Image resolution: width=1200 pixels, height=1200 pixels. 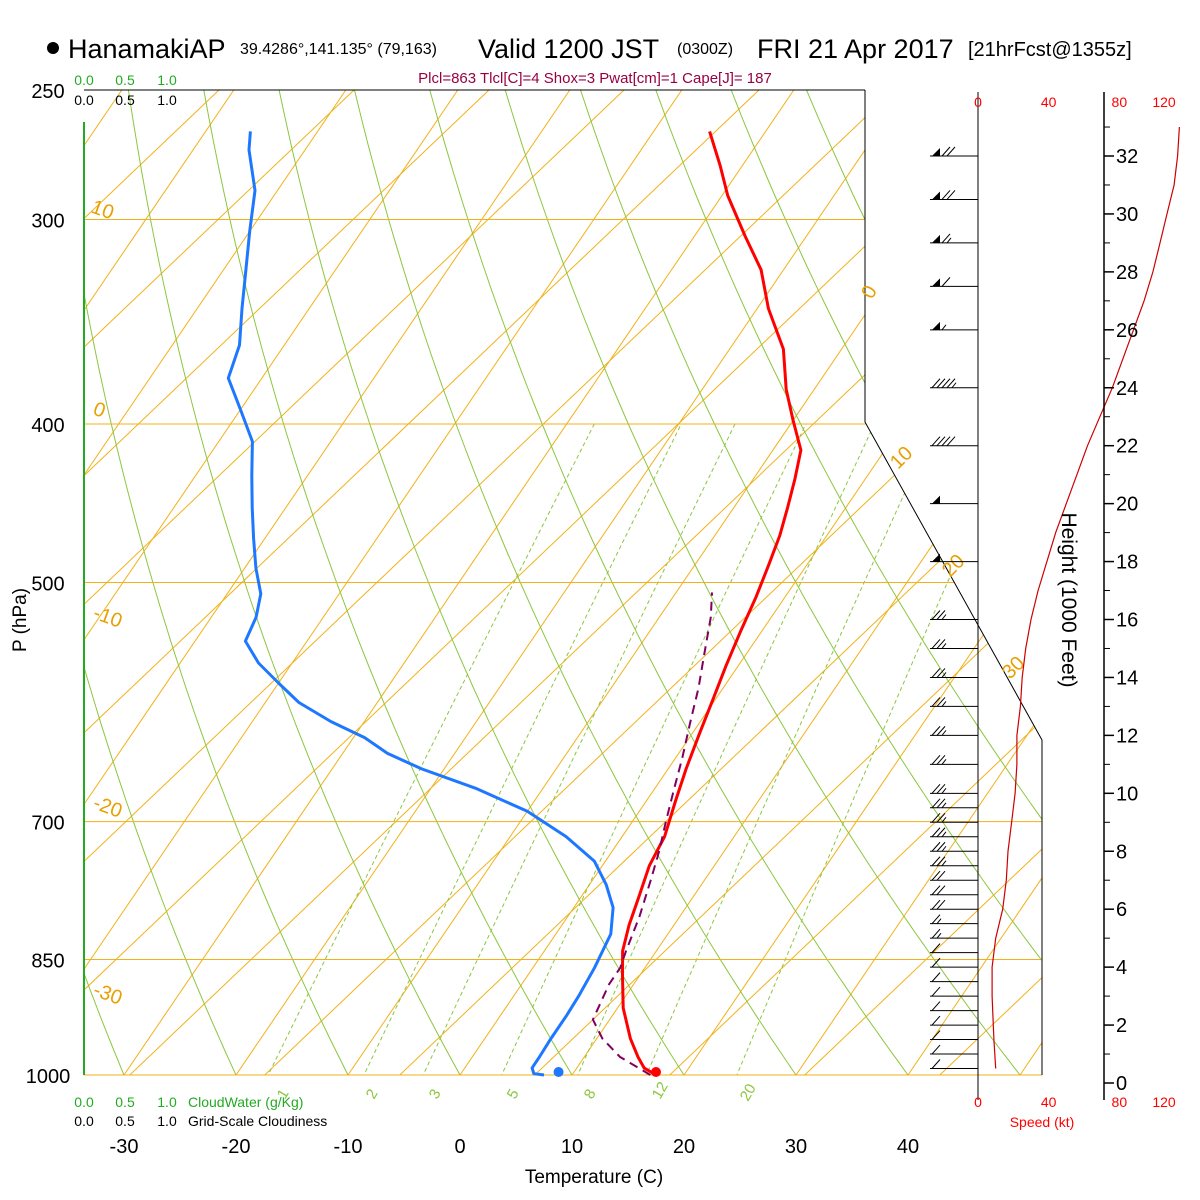 I want to click on temperature-surface-marker, so click(x=656, y=1072).